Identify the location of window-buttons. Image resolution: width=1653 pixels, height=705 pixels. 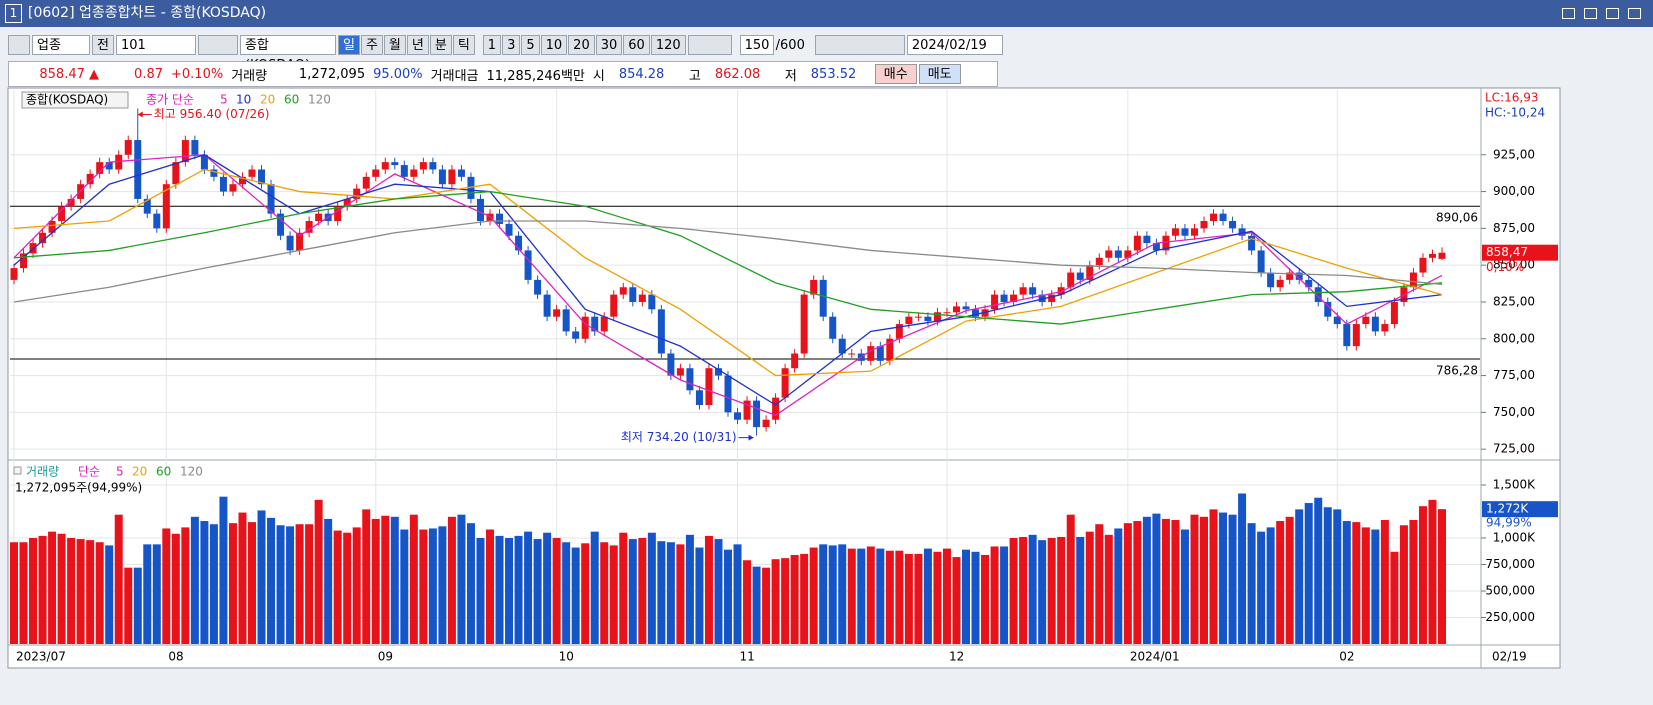
(1597, 13).